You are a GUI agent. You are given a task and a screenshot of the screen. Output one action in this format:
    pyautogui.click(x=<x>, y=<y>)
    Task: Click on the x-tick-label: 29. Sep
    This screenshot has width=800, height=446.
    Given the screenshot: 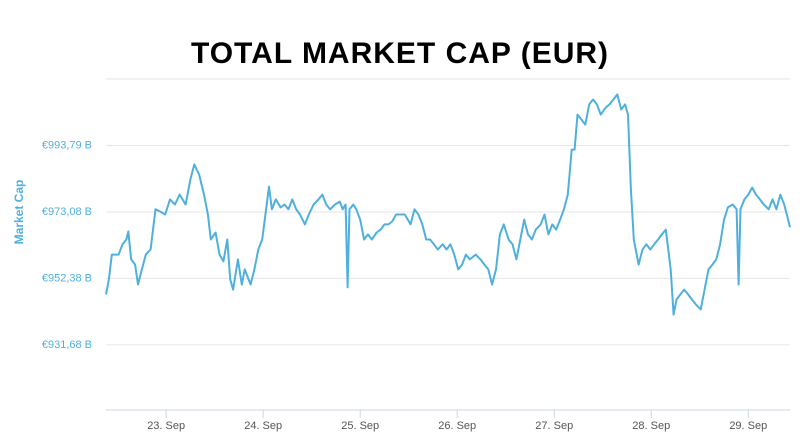 What is the action you would take?
    pyautogui.click(x=748, y=426)
    